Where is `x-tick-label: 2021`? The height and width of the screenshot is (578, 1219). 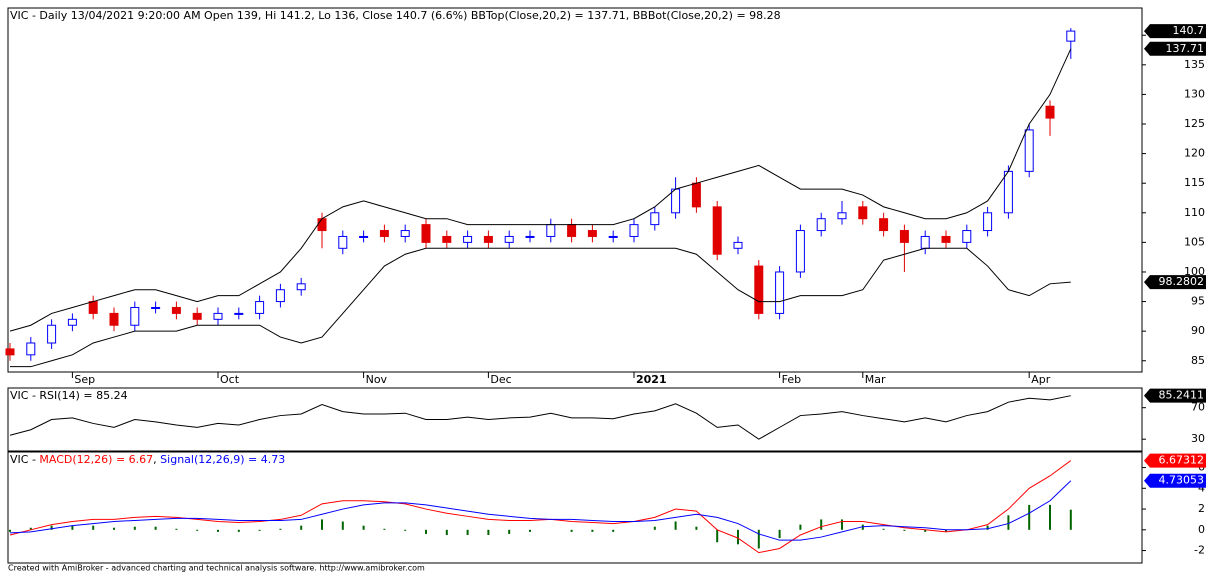 x-tick-label: 2021 is located at coordinates (651, 379).